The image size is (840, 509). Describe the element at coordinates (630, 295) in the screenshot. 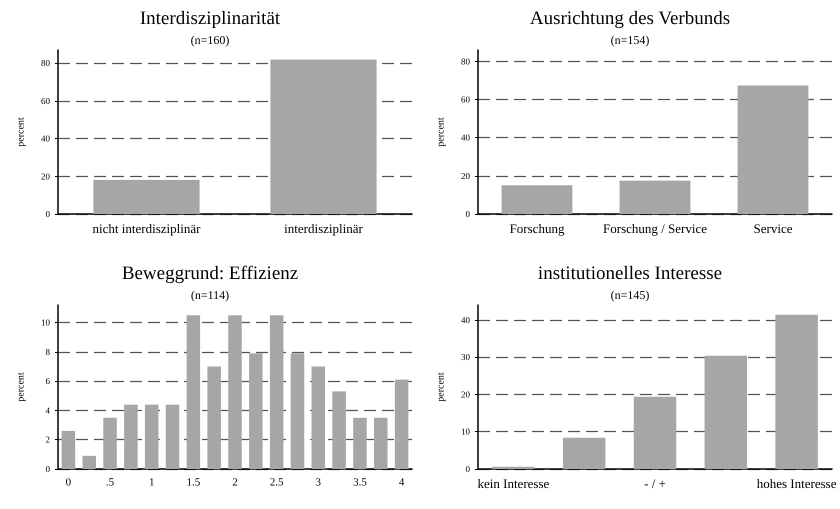

I see `chart-subtitle: (n=145)` at that location.